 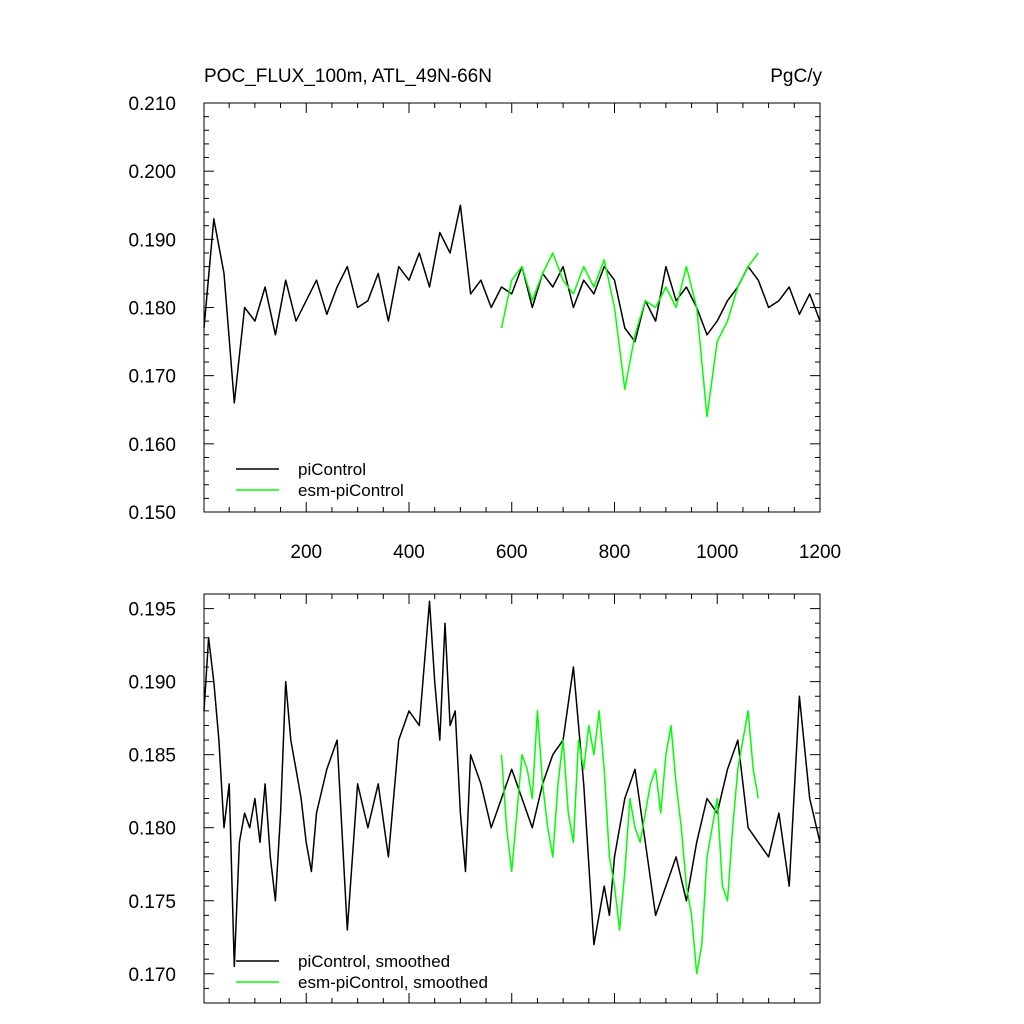 What do you see at coordinates (306, 552) in the screenshot?
I see `x-tick-label: 200` at bounding box center [306, 552].